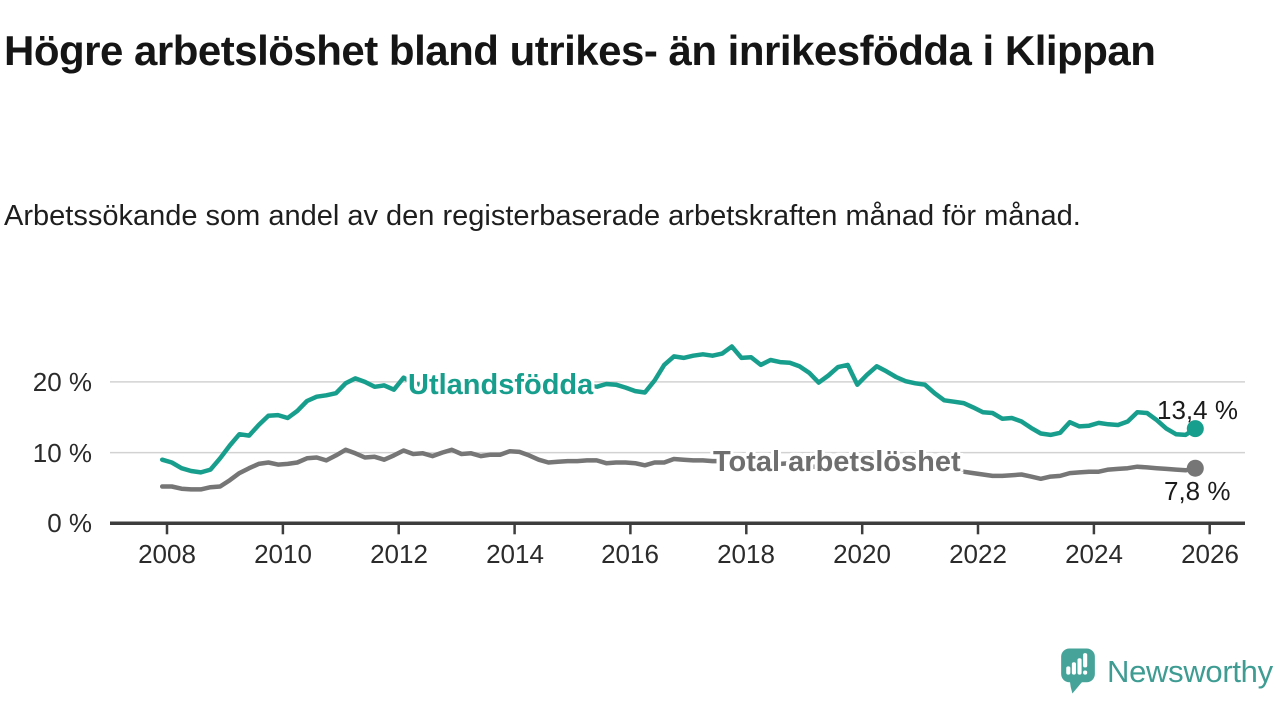 This screenshot has height=720, width=1280. Describe the element at coordinates (630, 554) in the screenshot. I see `x-axis-tick-label: 2016` at that location.